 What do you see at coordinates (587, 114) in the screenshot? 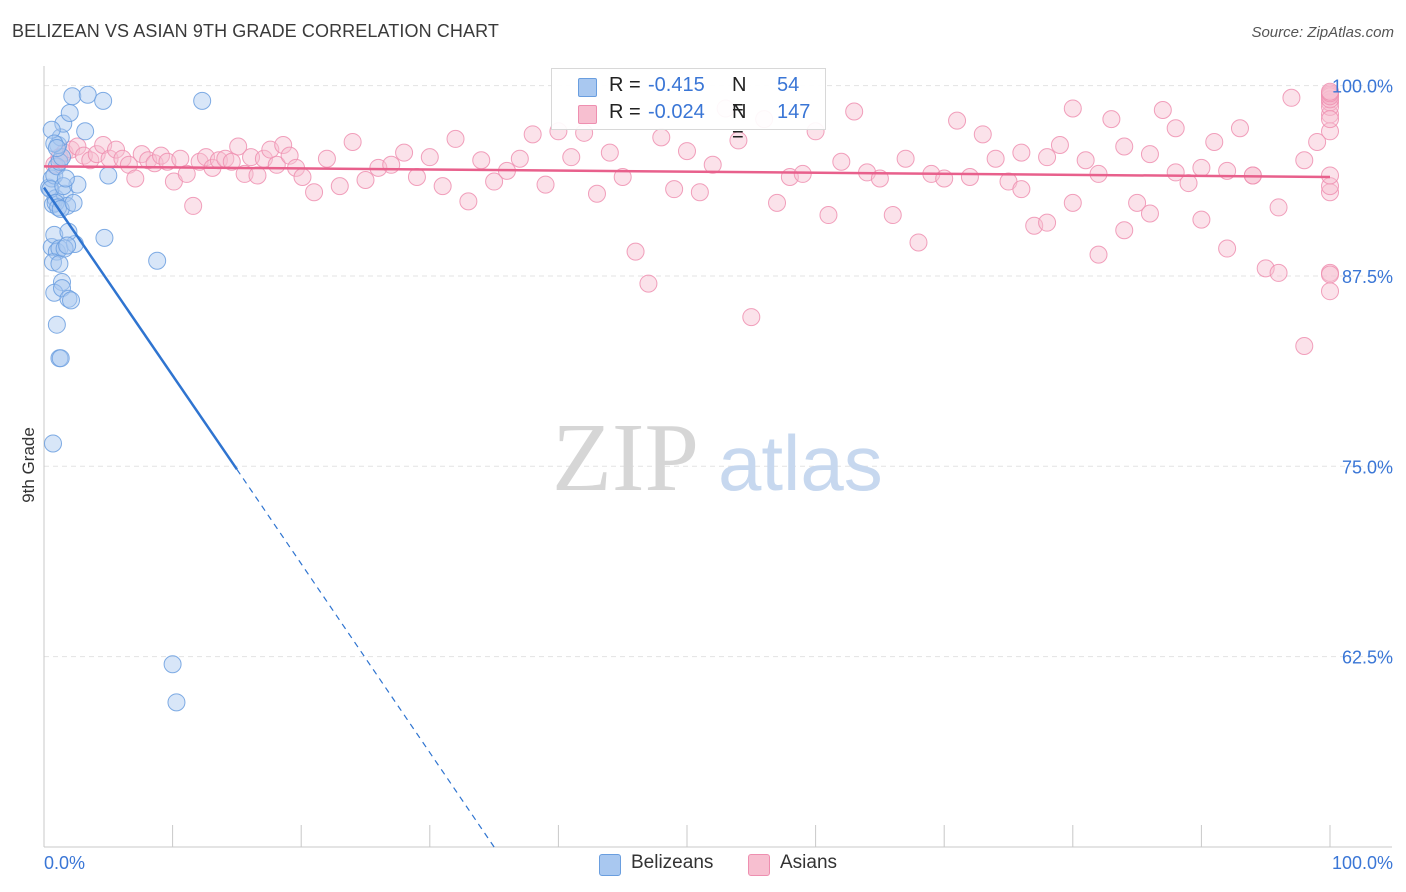
I see `legend-swatch-asians` at bounding box center [587, 114].